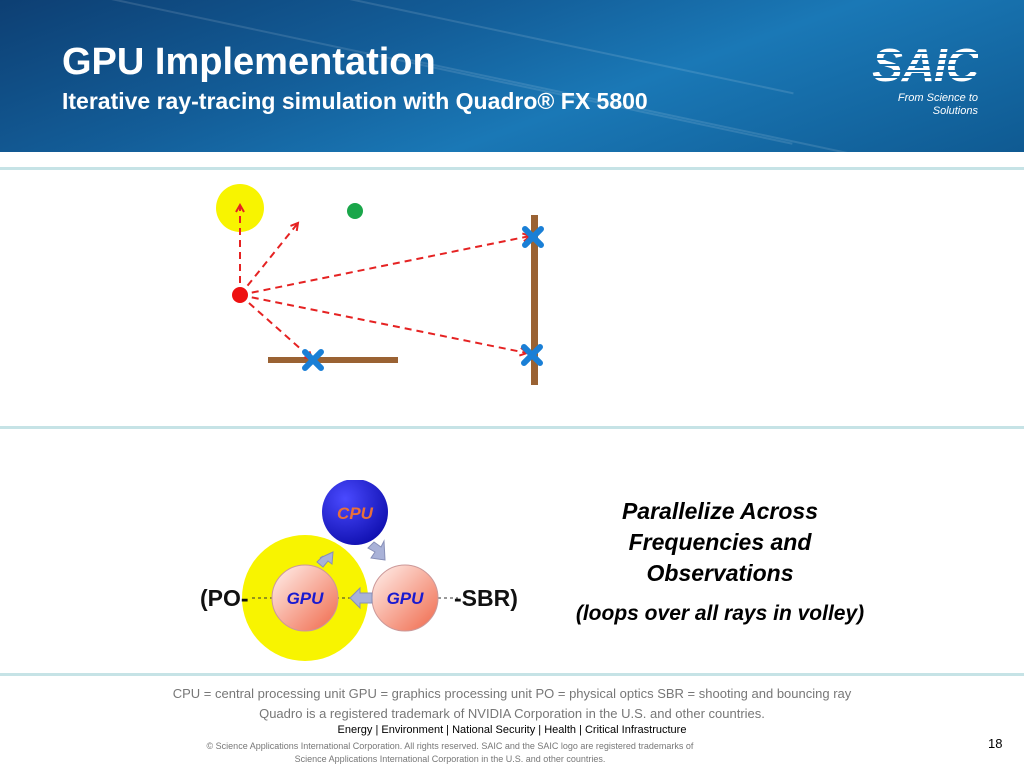 This screenshot has height=768, width=1024. I want to click on gpu-node-left, so click(305, 598).